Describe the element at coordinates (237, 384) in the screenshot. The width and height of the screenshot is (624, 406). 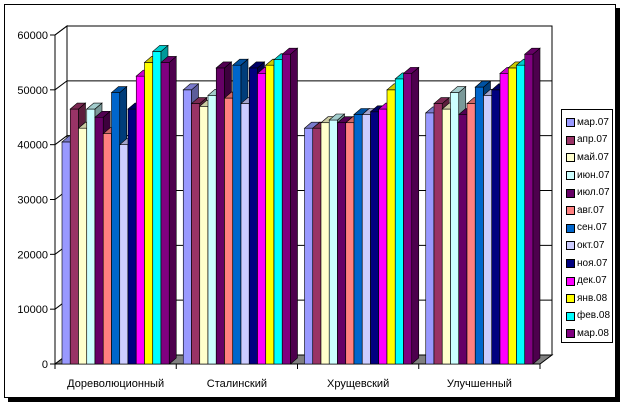
I see `x-category-label: Сталинский` at that location.